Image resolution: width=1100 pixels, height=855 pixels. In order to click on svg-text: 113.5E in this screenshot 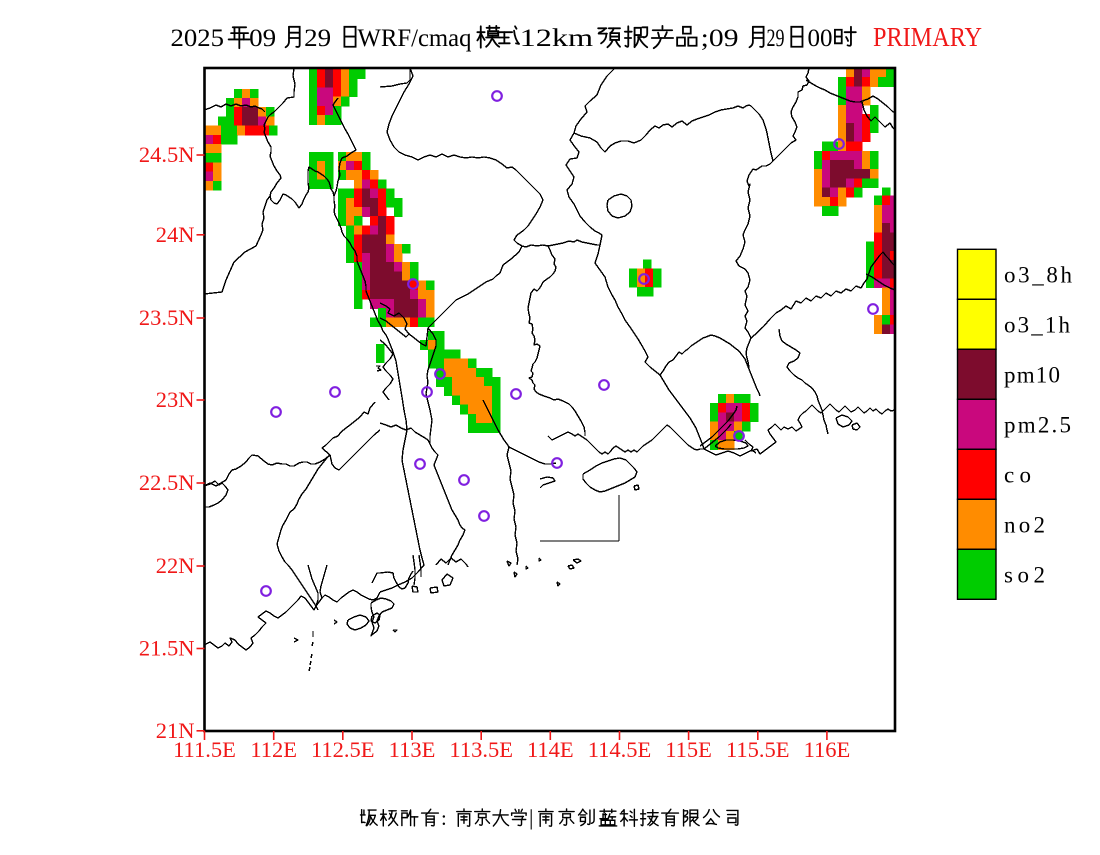, I will do `click(481, 749)`.